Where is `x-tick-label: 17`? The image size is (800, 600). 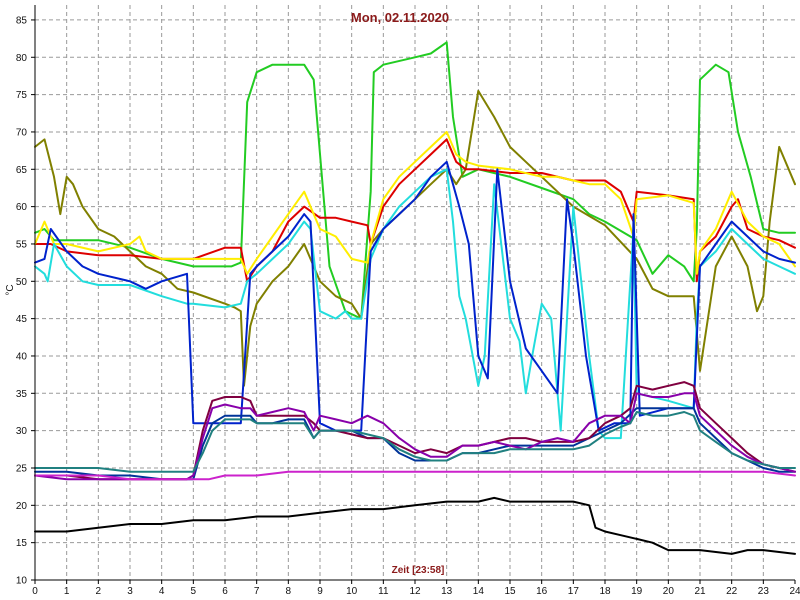
x-tick-label: 17 is located at coordinates (574, 591).